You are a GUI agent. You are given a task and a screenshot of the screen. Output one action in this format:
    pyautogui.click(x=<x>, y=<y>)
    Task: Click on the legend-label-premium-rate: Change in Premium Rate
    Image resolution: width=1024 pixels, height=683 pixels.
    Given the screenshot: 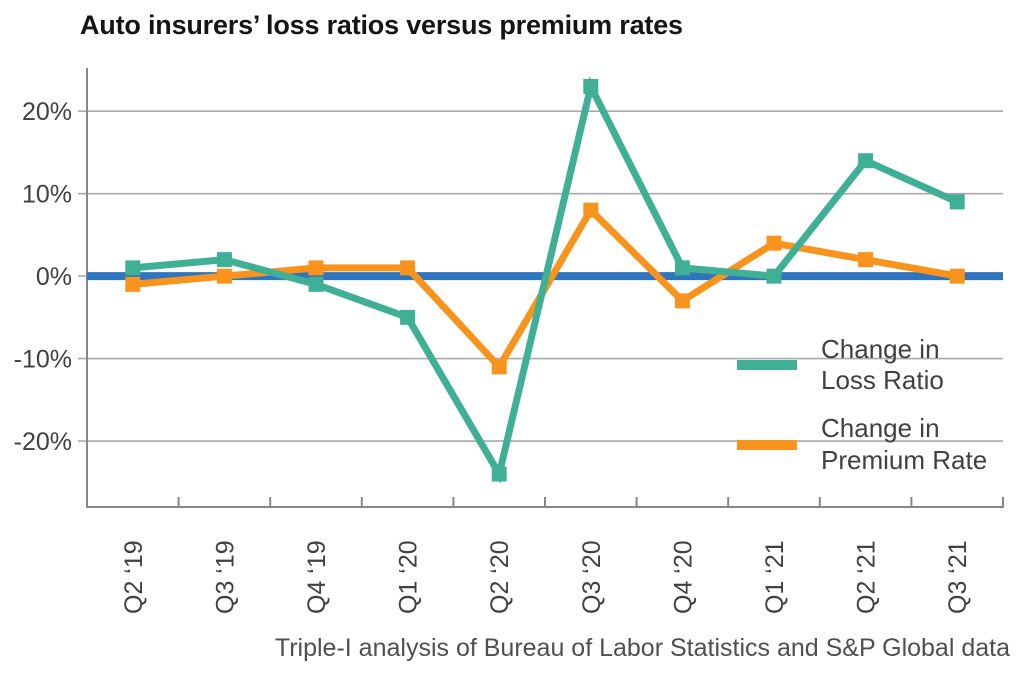 What is the action you would take?
    pyautogui.click(x=904, y=444)
    